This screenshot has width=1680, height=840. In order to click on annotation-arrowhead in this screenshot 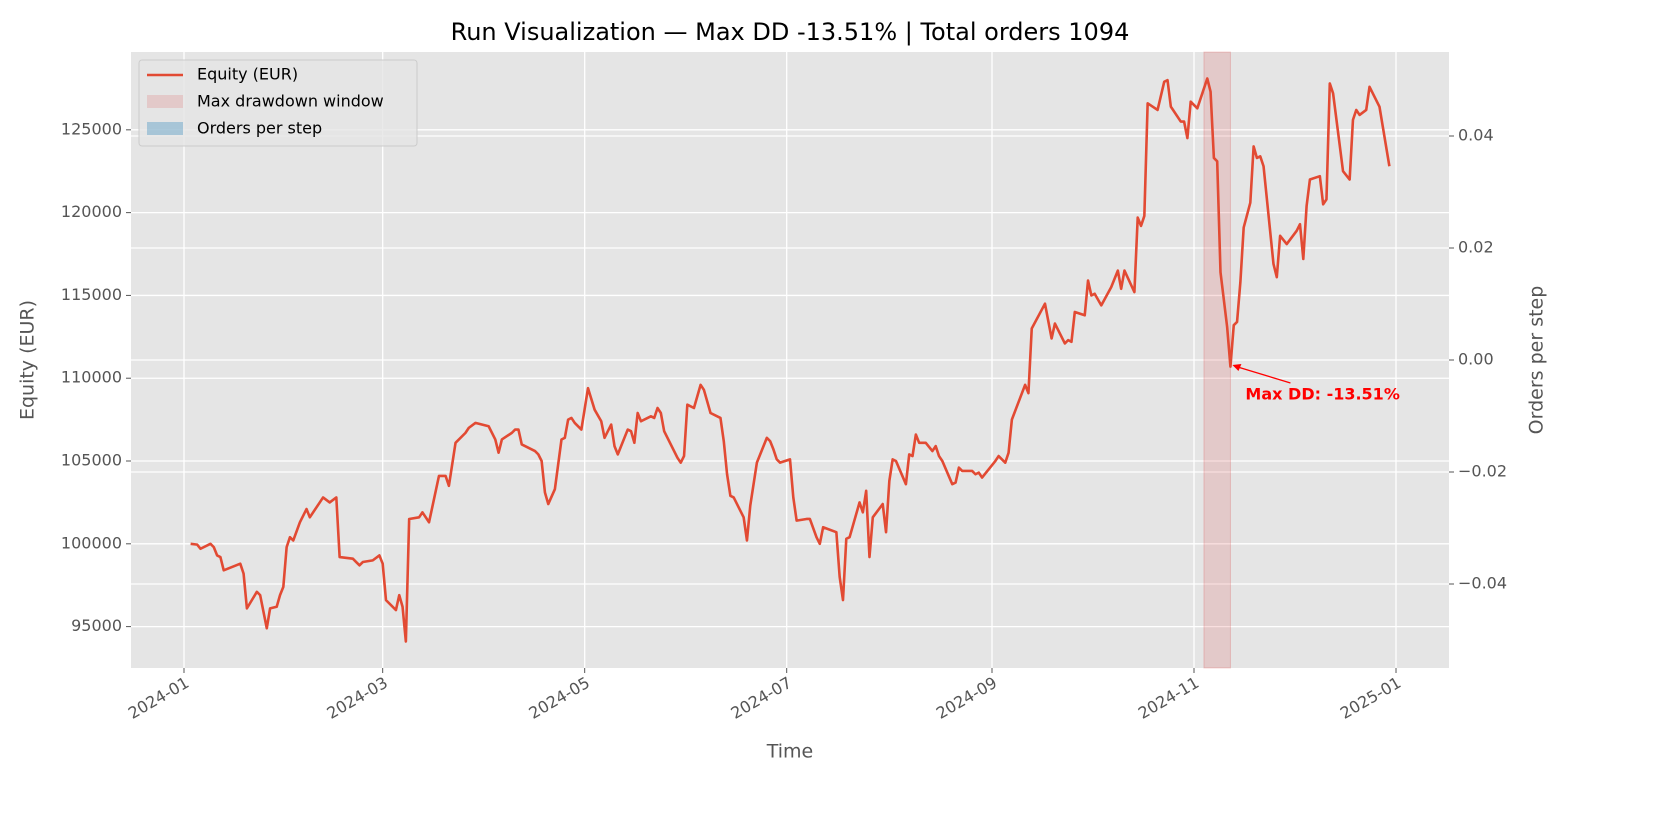, I will do `click(1237, 367)`.